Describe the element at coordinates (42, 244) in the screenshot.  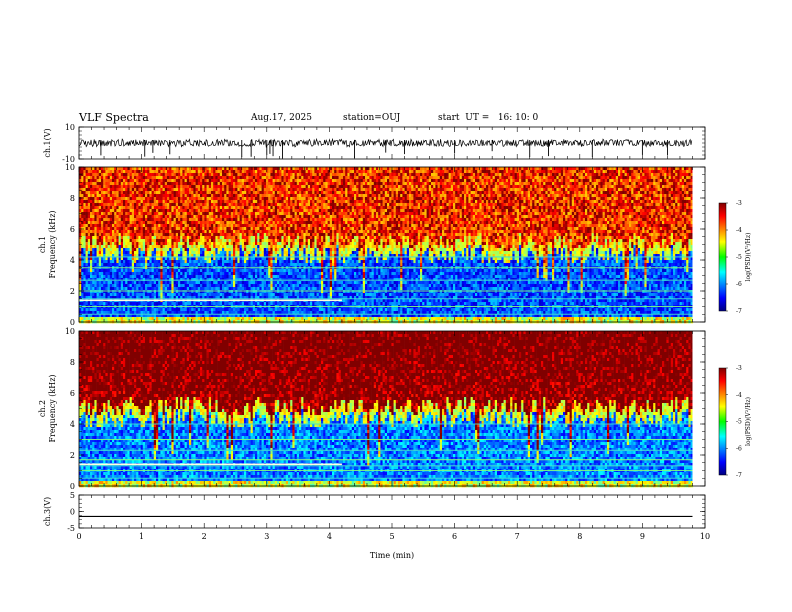
I see `y-axis-label: ch.1` at that location.